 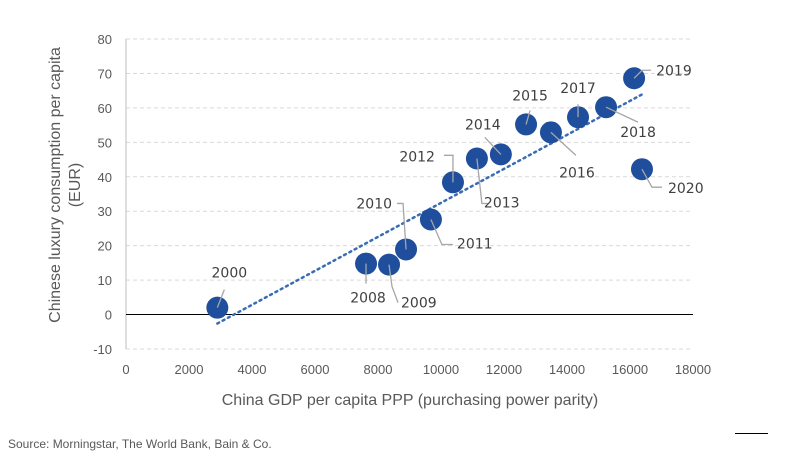 What do you see at coordinates (693, 369) in the screenshot?
I see `x-tick-label: 18000` at bounding box center [693, 369].